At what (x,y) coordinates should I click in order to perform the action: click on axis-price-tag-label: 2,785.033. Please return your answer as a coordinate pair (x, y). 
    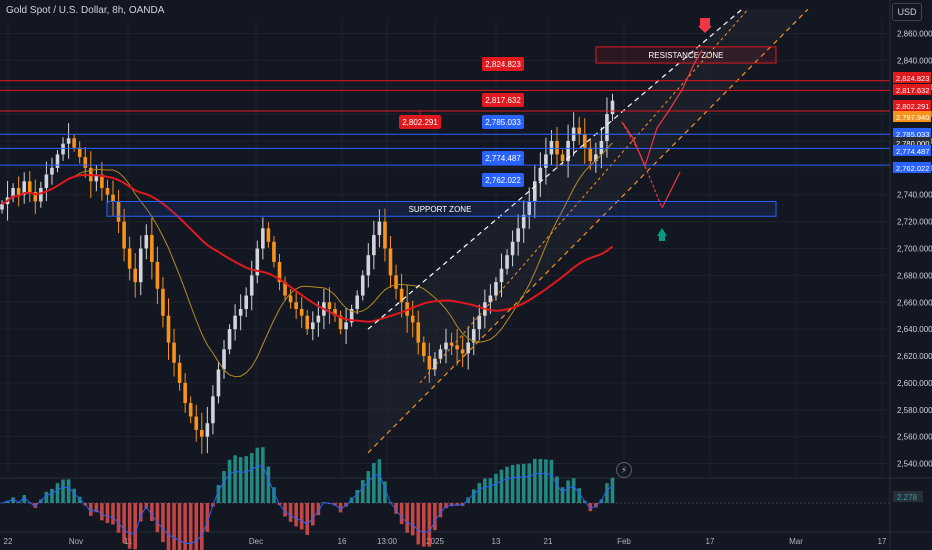
    Looking at the image, I should click on (912, 134).